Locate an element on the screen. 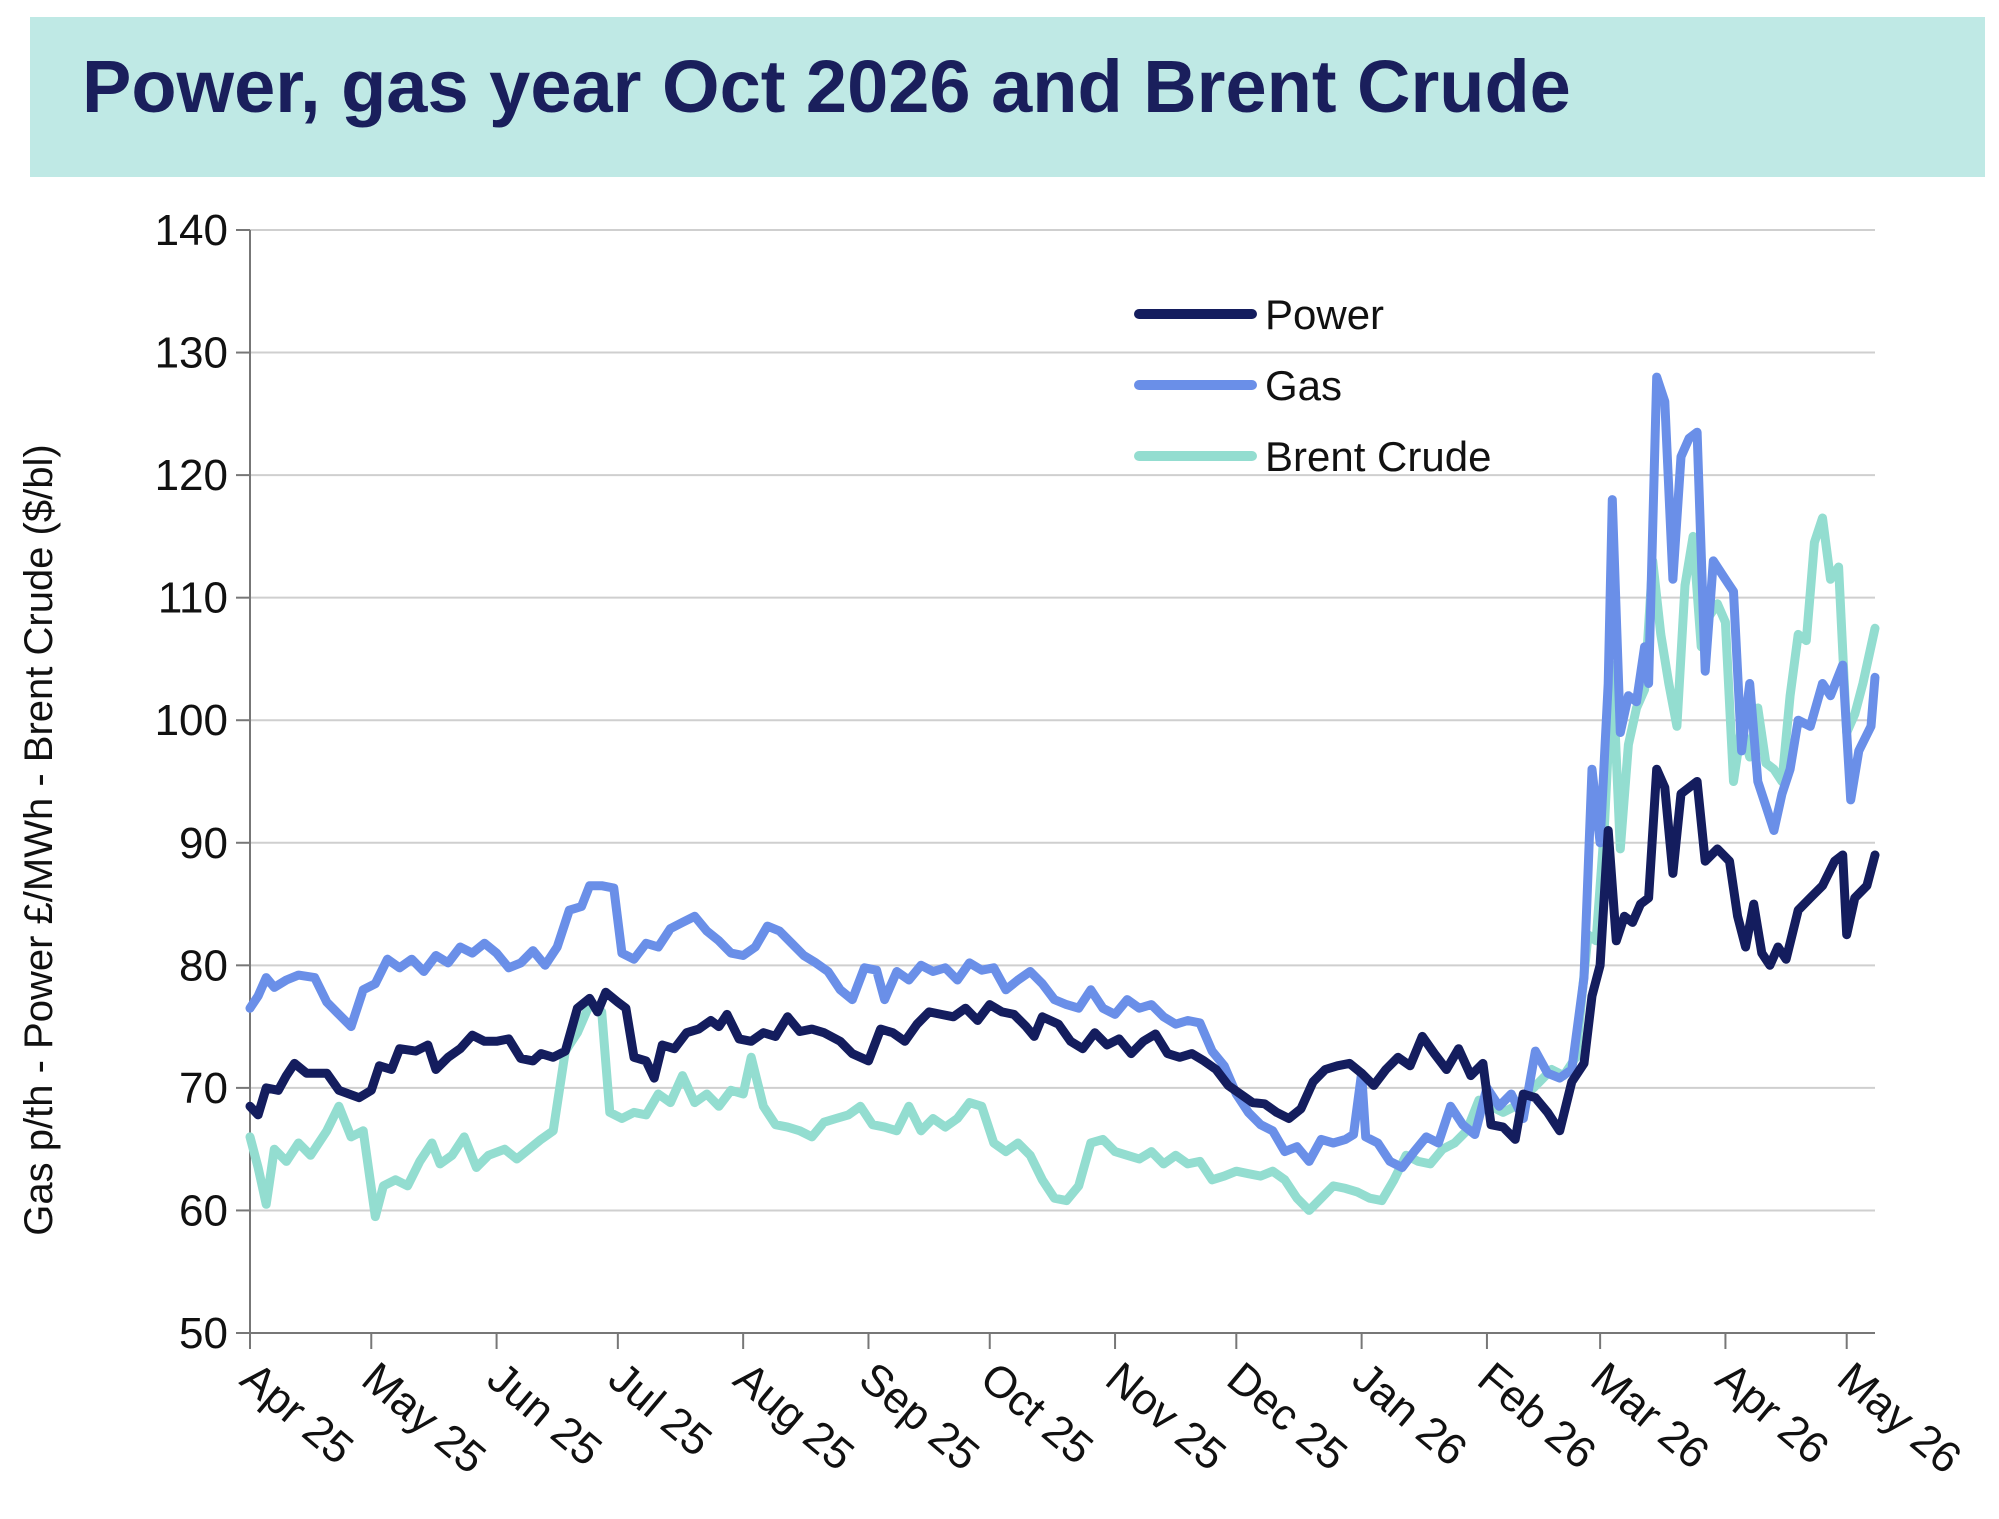  y-tick-label: 50 is located at coordinates (203, 1333).